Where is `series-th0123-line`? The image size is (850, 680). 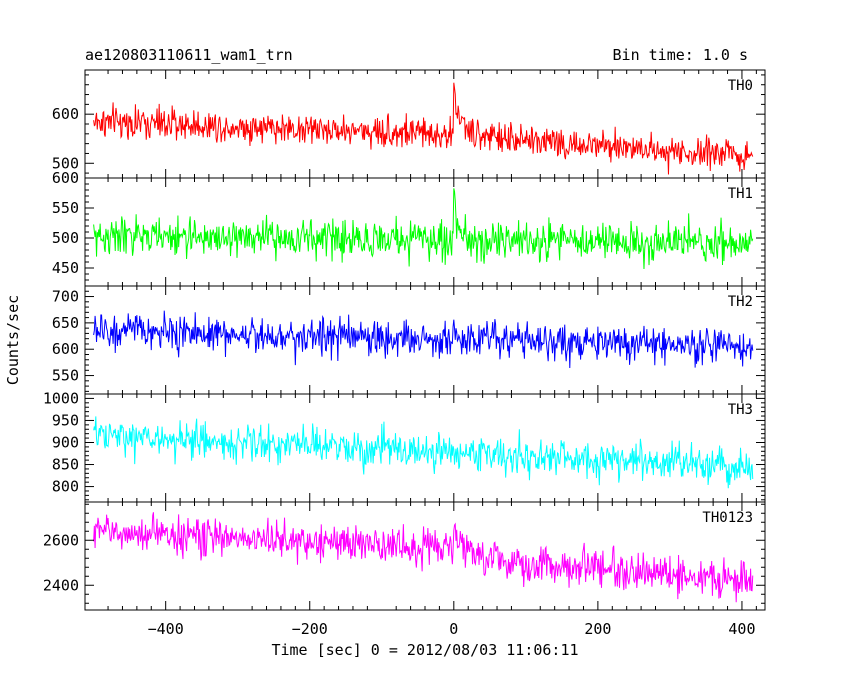 series-th0123-line is located at coordinates (423, 557).